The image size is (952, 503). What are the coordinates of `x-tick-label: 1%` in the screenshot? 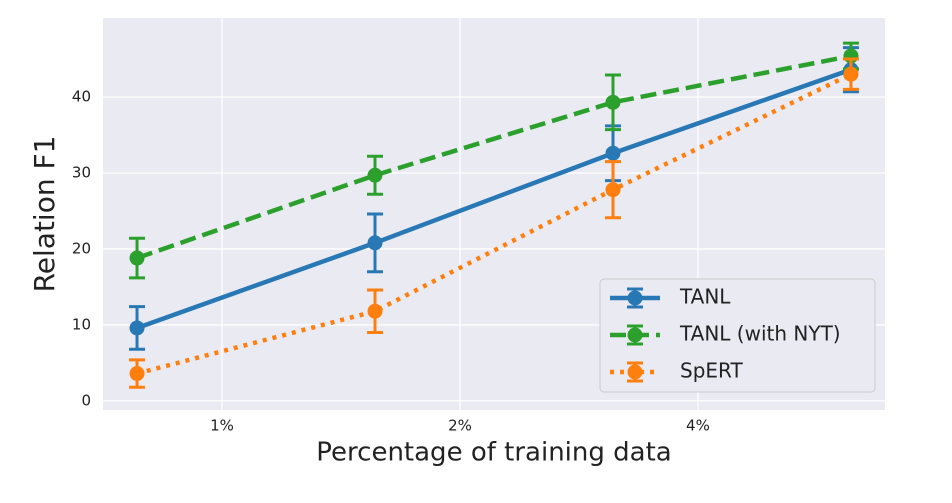 It's located at (222, 426).